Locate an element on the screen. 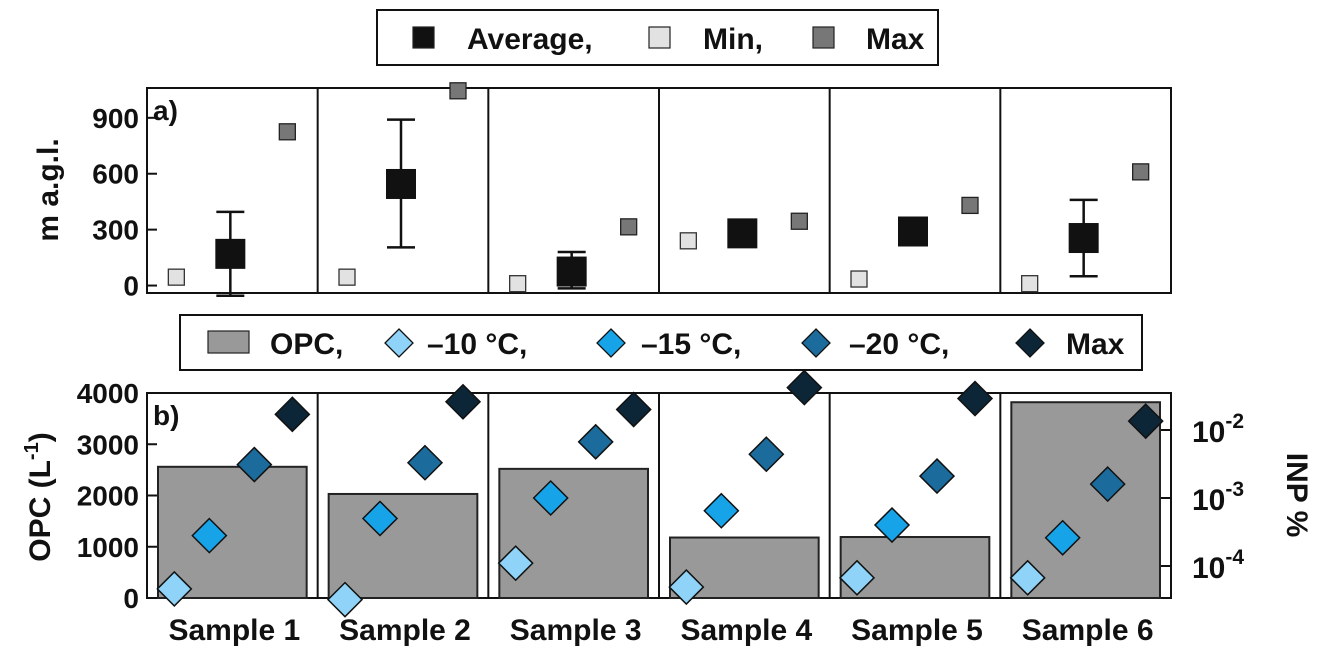 This screenshot has height=650, width=1322. legend-b-label-4: Max is located at coordinates (1095, 344).